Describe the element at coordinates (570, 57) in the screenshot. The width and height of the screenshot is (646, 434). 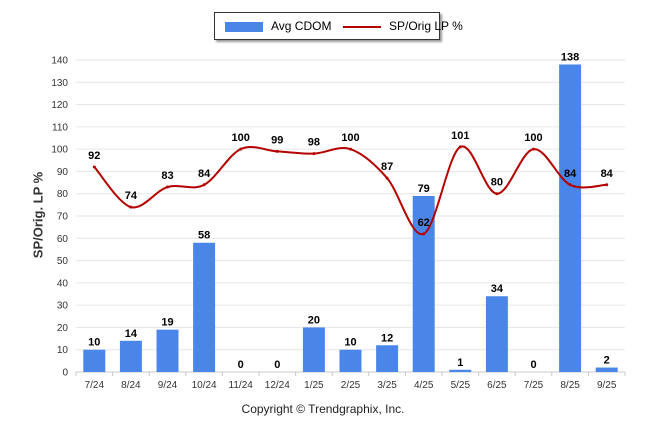
I see `bar-data-label: 138` at that location.